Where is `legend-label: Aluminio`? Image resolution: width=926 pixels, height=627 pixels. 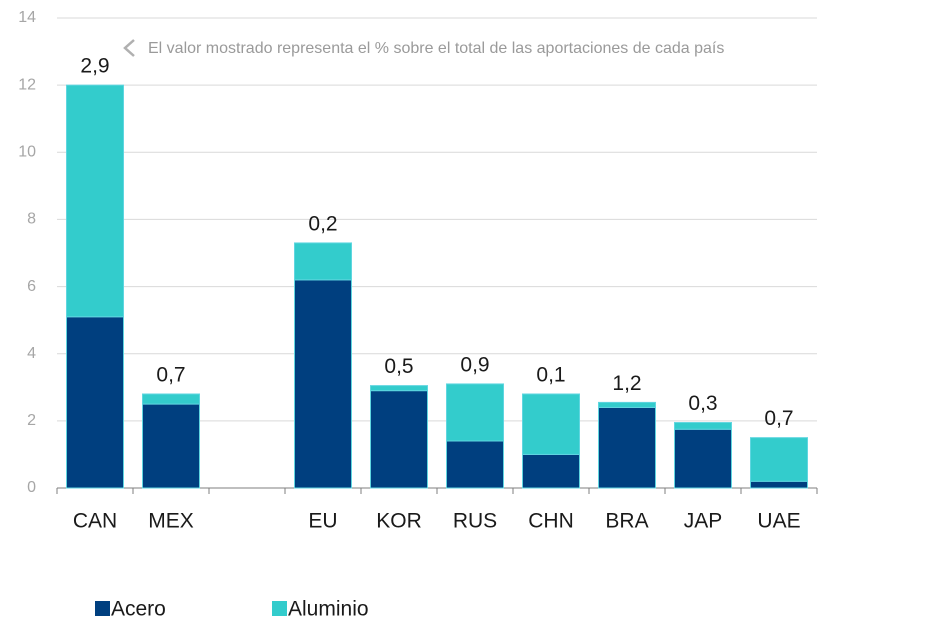
legend-label: Aluminio is located at coordinates (328, 609).